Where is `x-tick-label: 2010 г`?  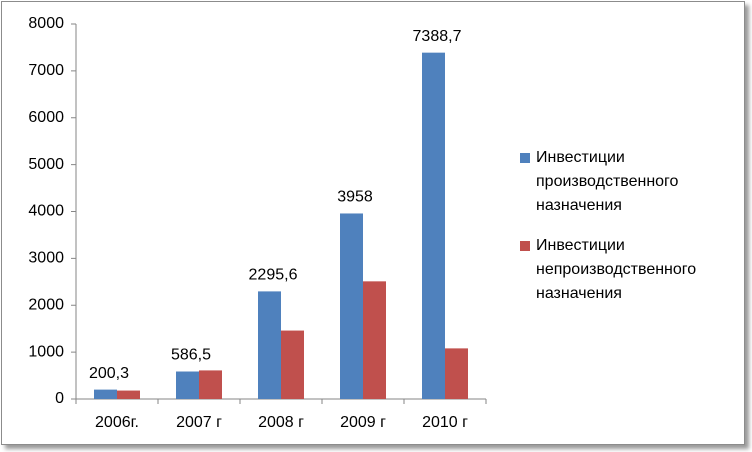
x-tick-label: 2010 г is located at coordinates (445, 422).